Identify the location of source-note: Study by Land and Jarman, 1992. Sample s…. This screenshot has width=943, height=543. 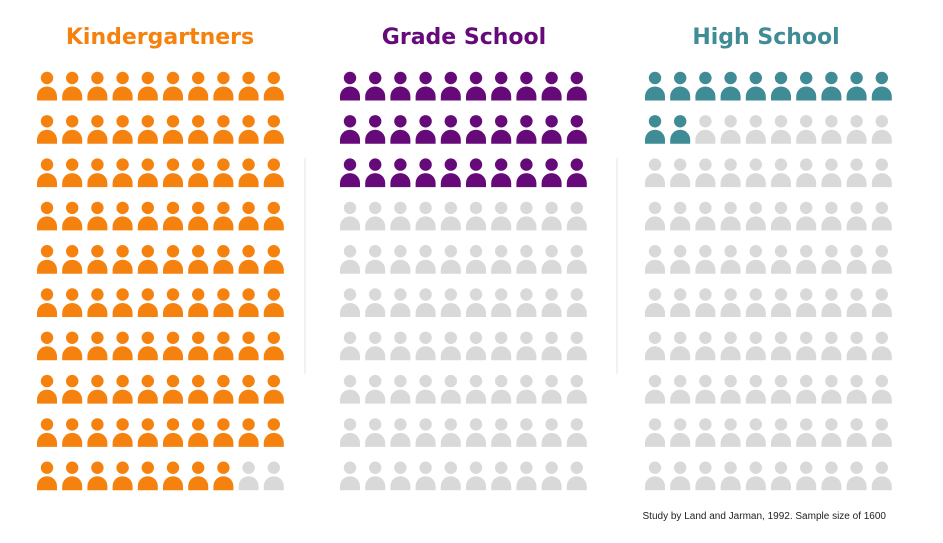
(765, 516).